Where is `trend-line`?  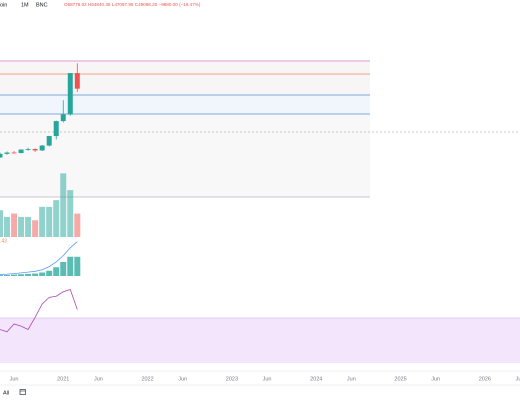
trend-line is located at coordinates (39, 258).